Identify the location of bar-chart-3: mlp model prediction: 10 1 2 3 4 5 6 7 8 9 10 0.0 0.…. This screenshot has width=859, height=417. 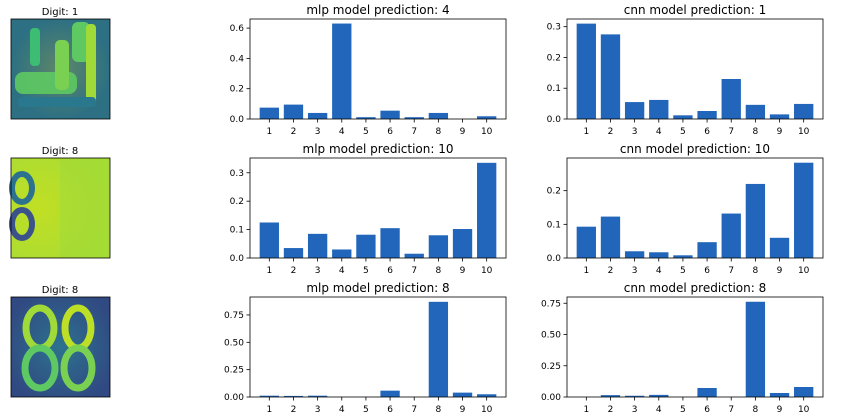
(368, 209).